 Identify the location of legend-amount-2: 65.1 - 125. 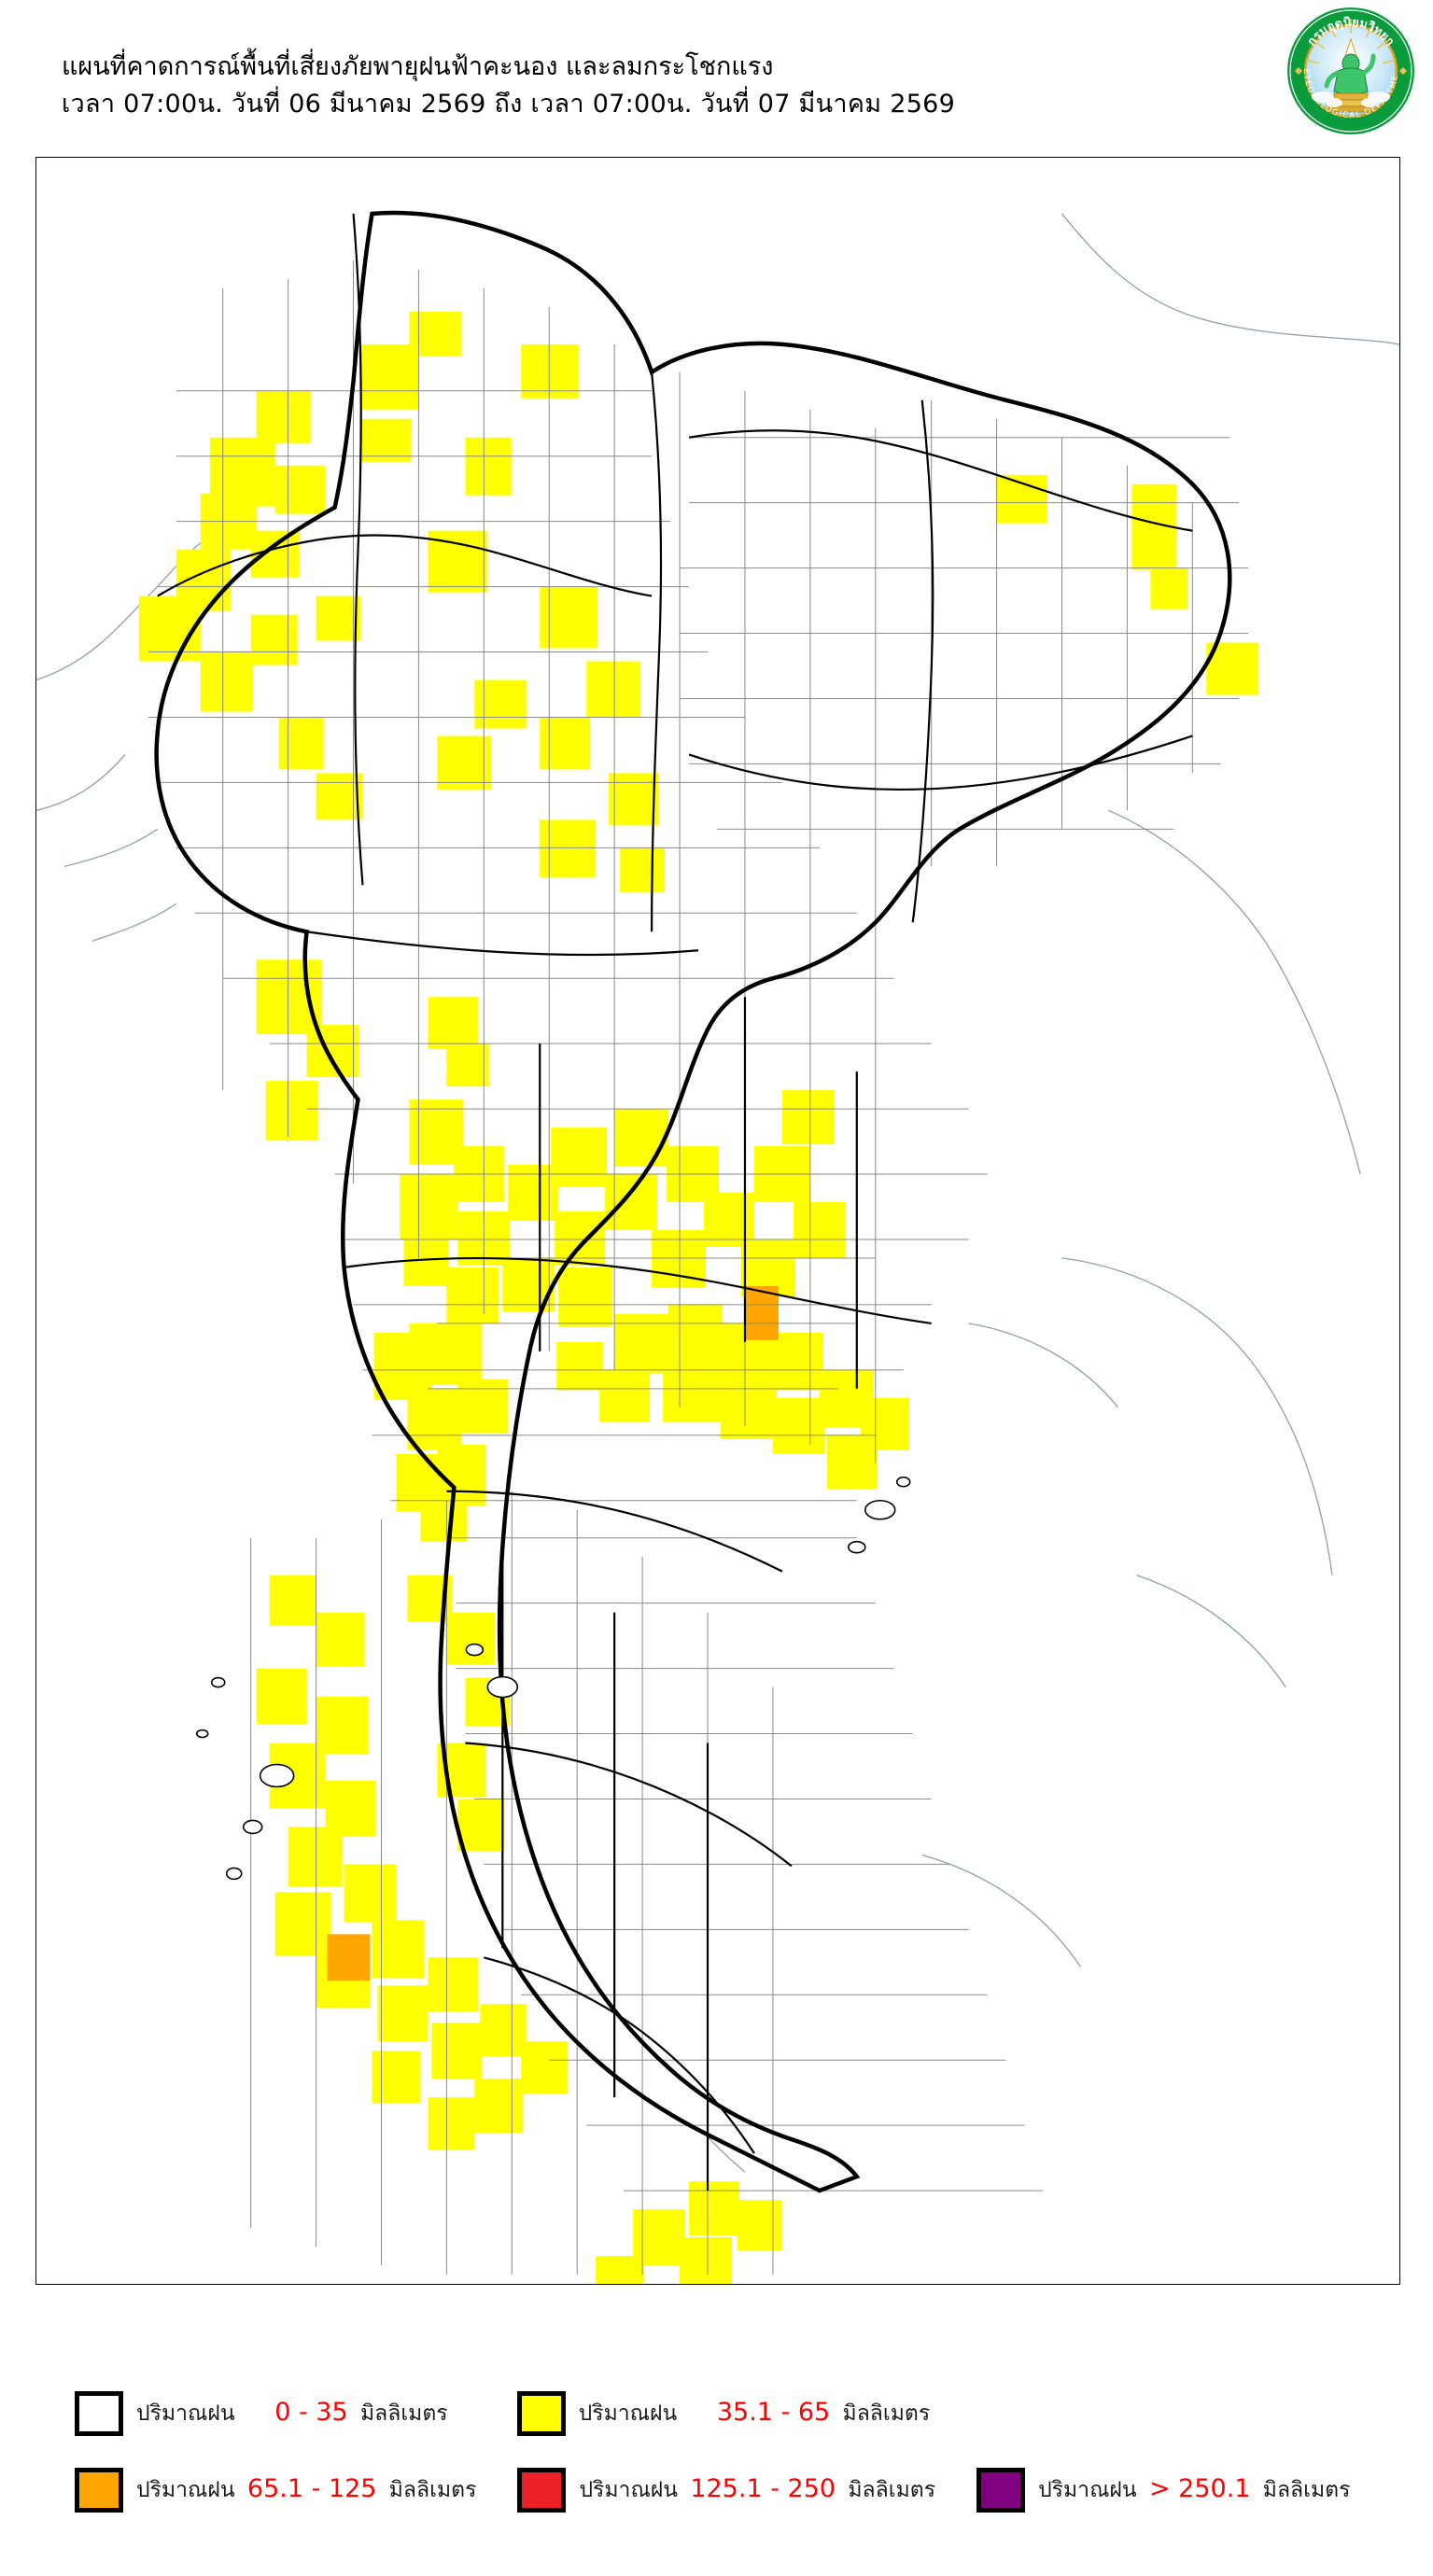
(311, 2488).